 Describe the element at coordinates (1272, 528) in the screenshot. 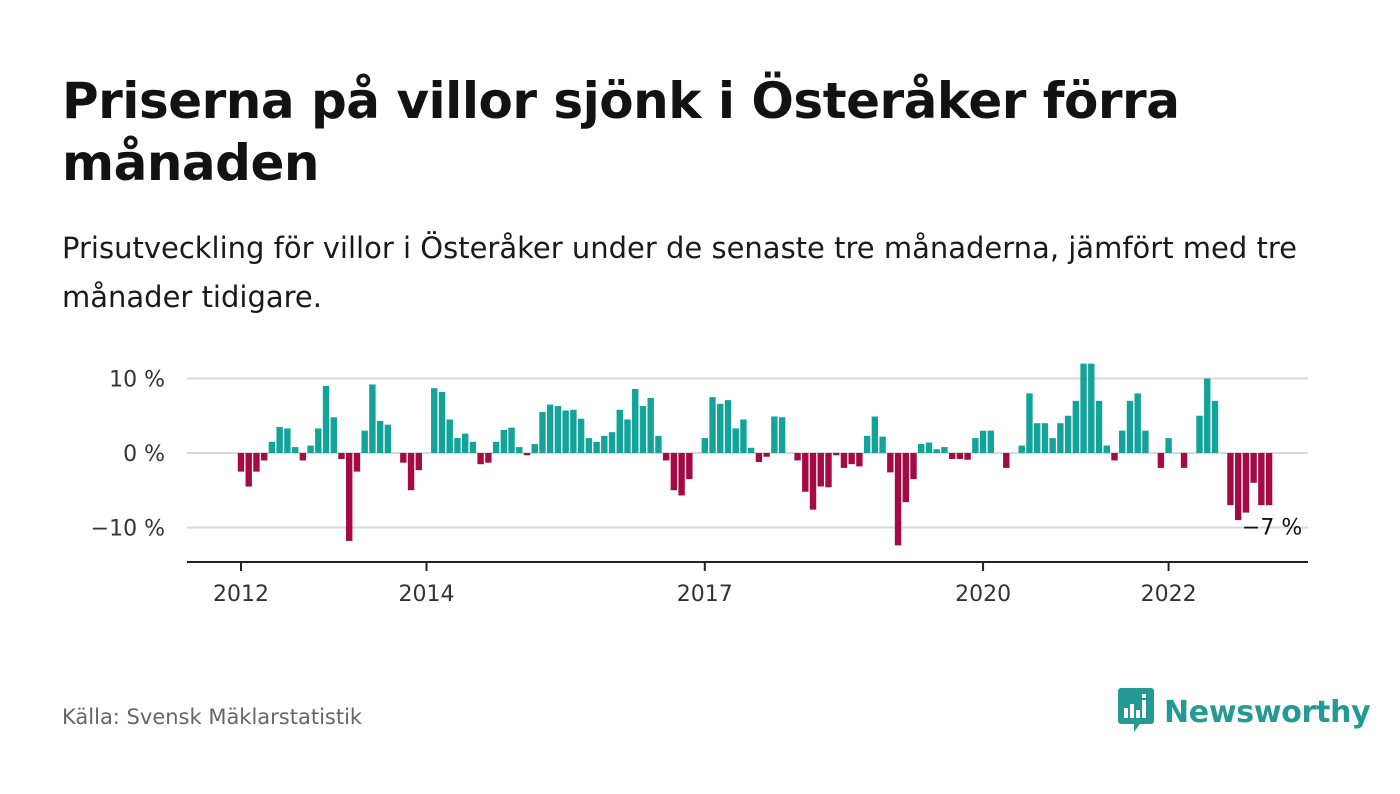

I see `last-value-annotation: −7 %` at that location.